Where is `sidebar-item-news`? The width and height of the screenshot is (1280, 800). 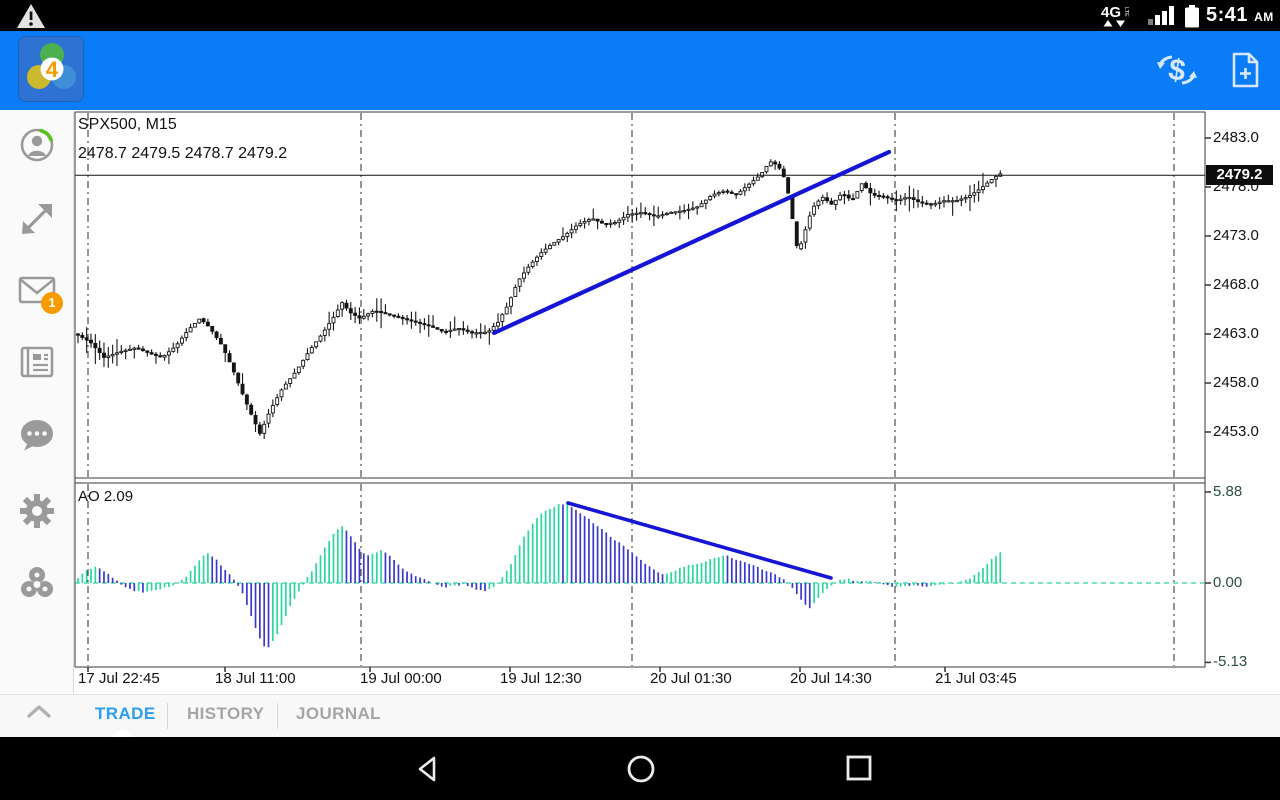 sidebar-item-news is located at coordinates (37, 362).